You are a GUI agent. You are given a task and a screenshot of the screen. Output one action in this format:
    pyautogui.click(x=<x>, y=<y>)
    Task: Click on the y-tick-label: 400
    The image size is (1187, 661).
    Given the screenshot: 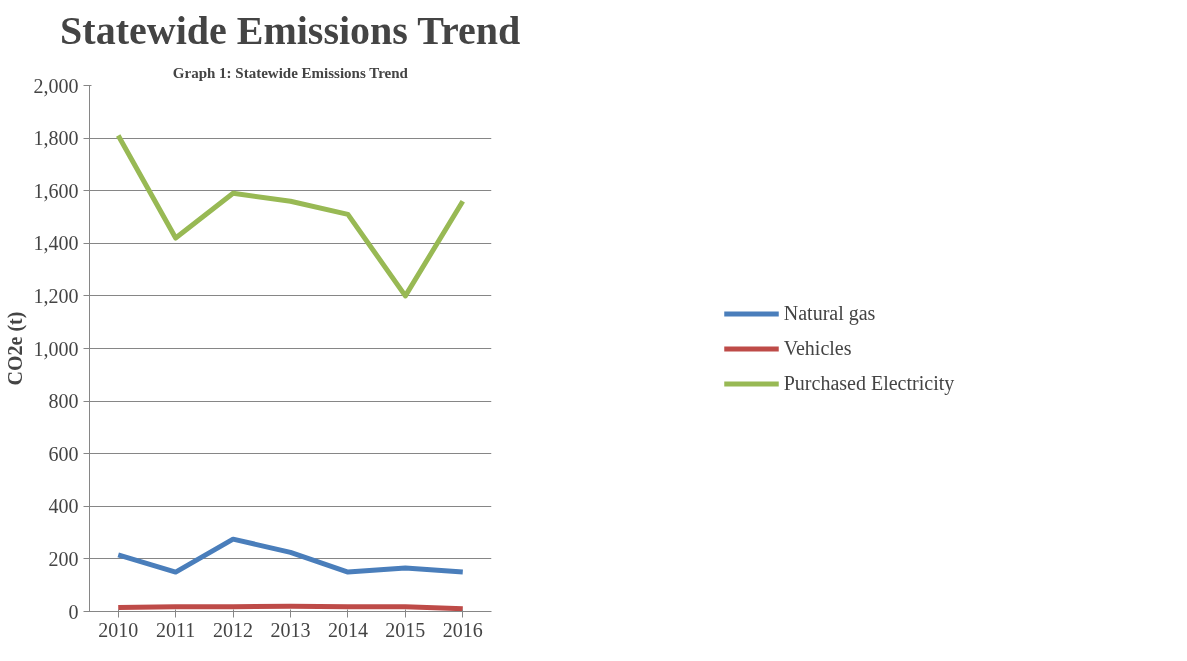 What is the action you would take?
    pyautogui.click(x=63, y=506)
    